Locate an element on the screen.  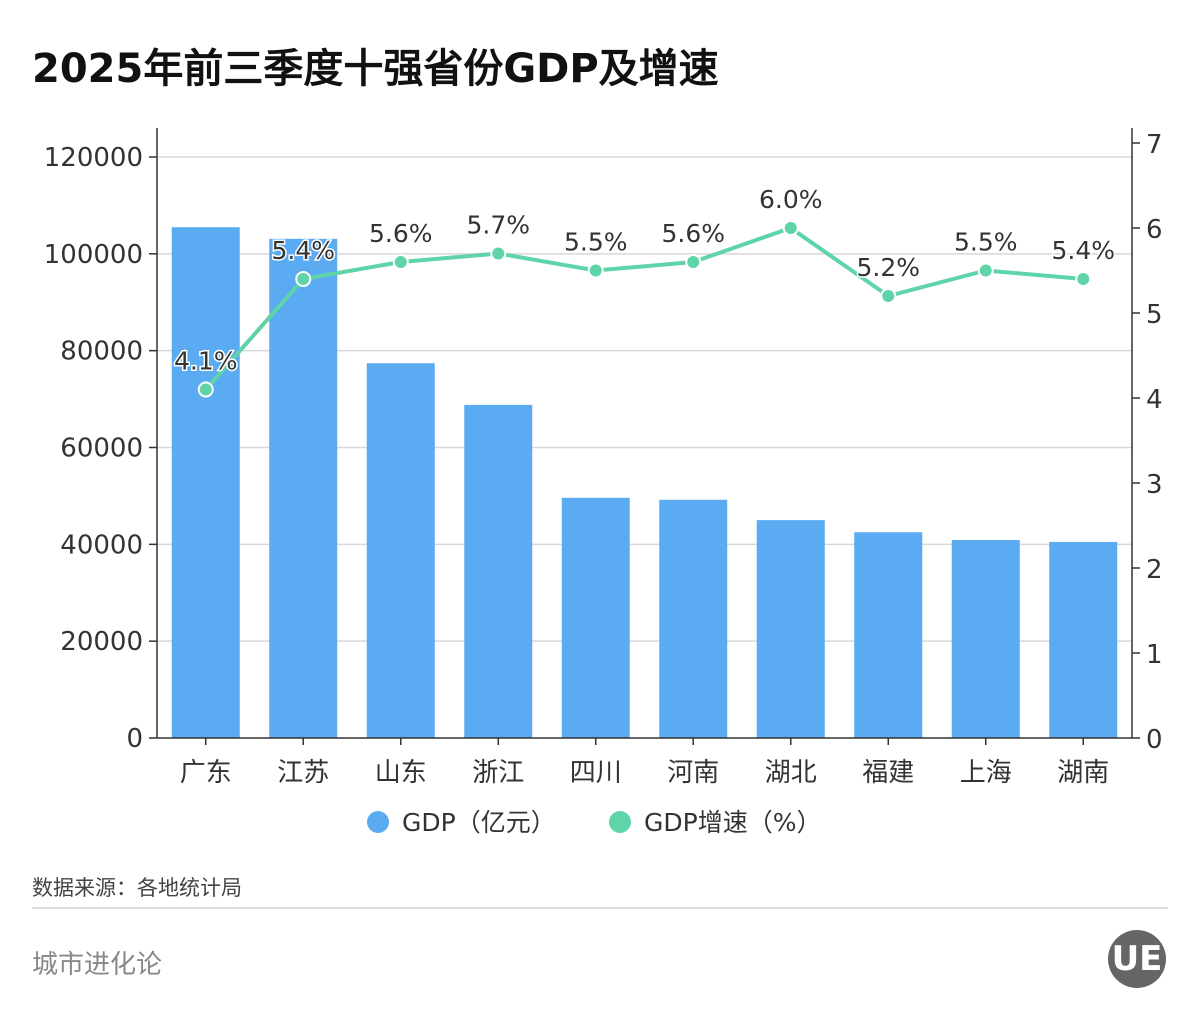
y-left-tick-label: 20000 is located at coordinates (101, 642).